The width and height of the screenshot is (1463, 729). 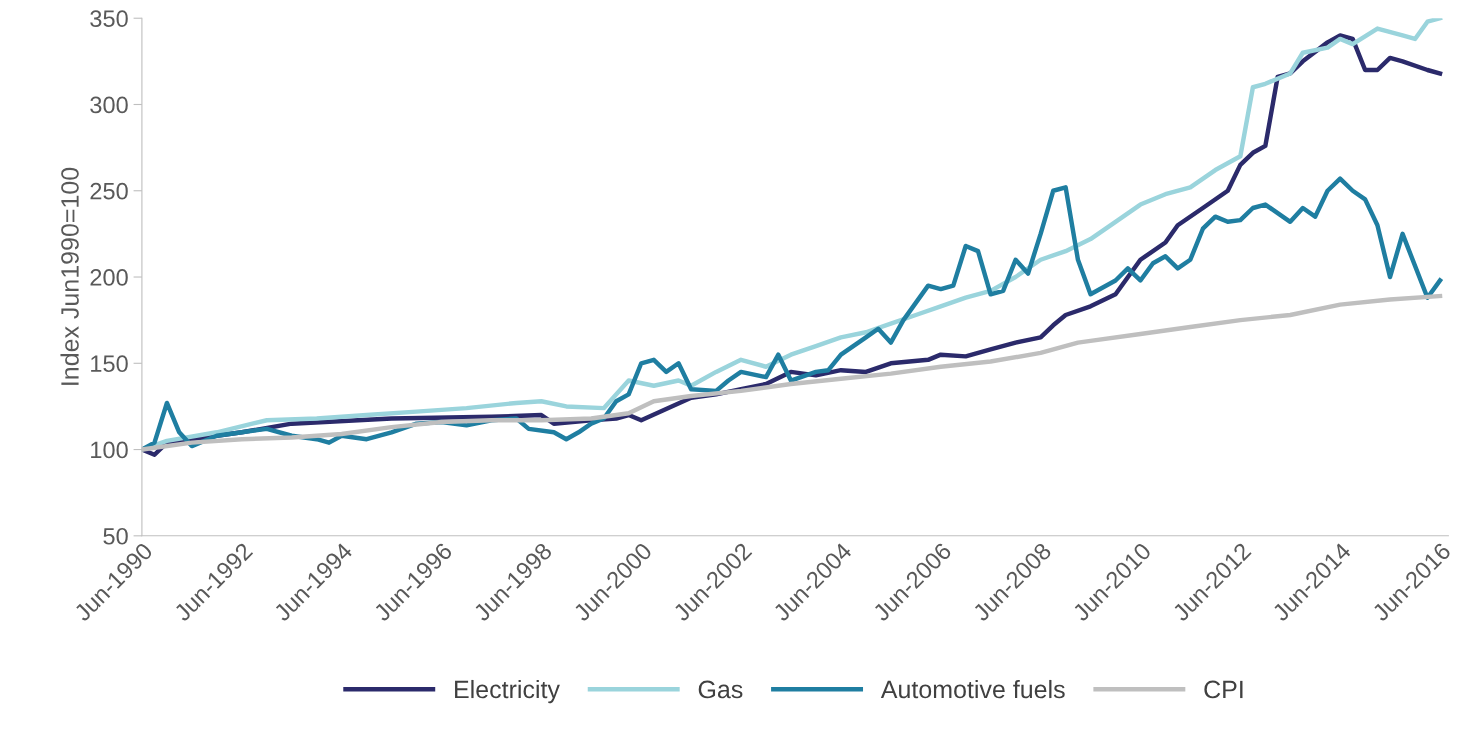 I want to click on legend-label: CPI, so click(x=1223, y=689).